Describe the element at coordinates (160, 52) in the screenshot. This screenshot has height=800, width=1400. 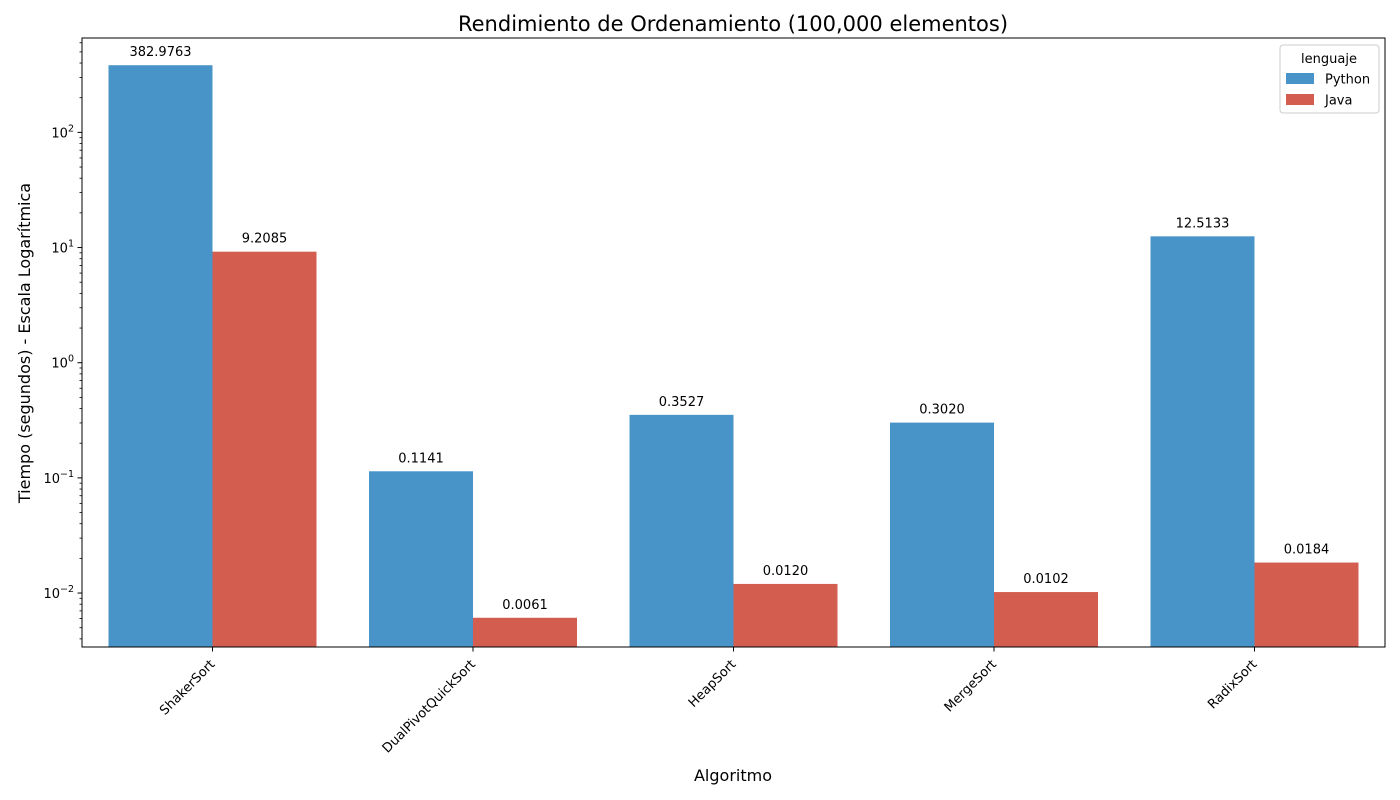
I see `bar-value-label: 382.9763` at that location.